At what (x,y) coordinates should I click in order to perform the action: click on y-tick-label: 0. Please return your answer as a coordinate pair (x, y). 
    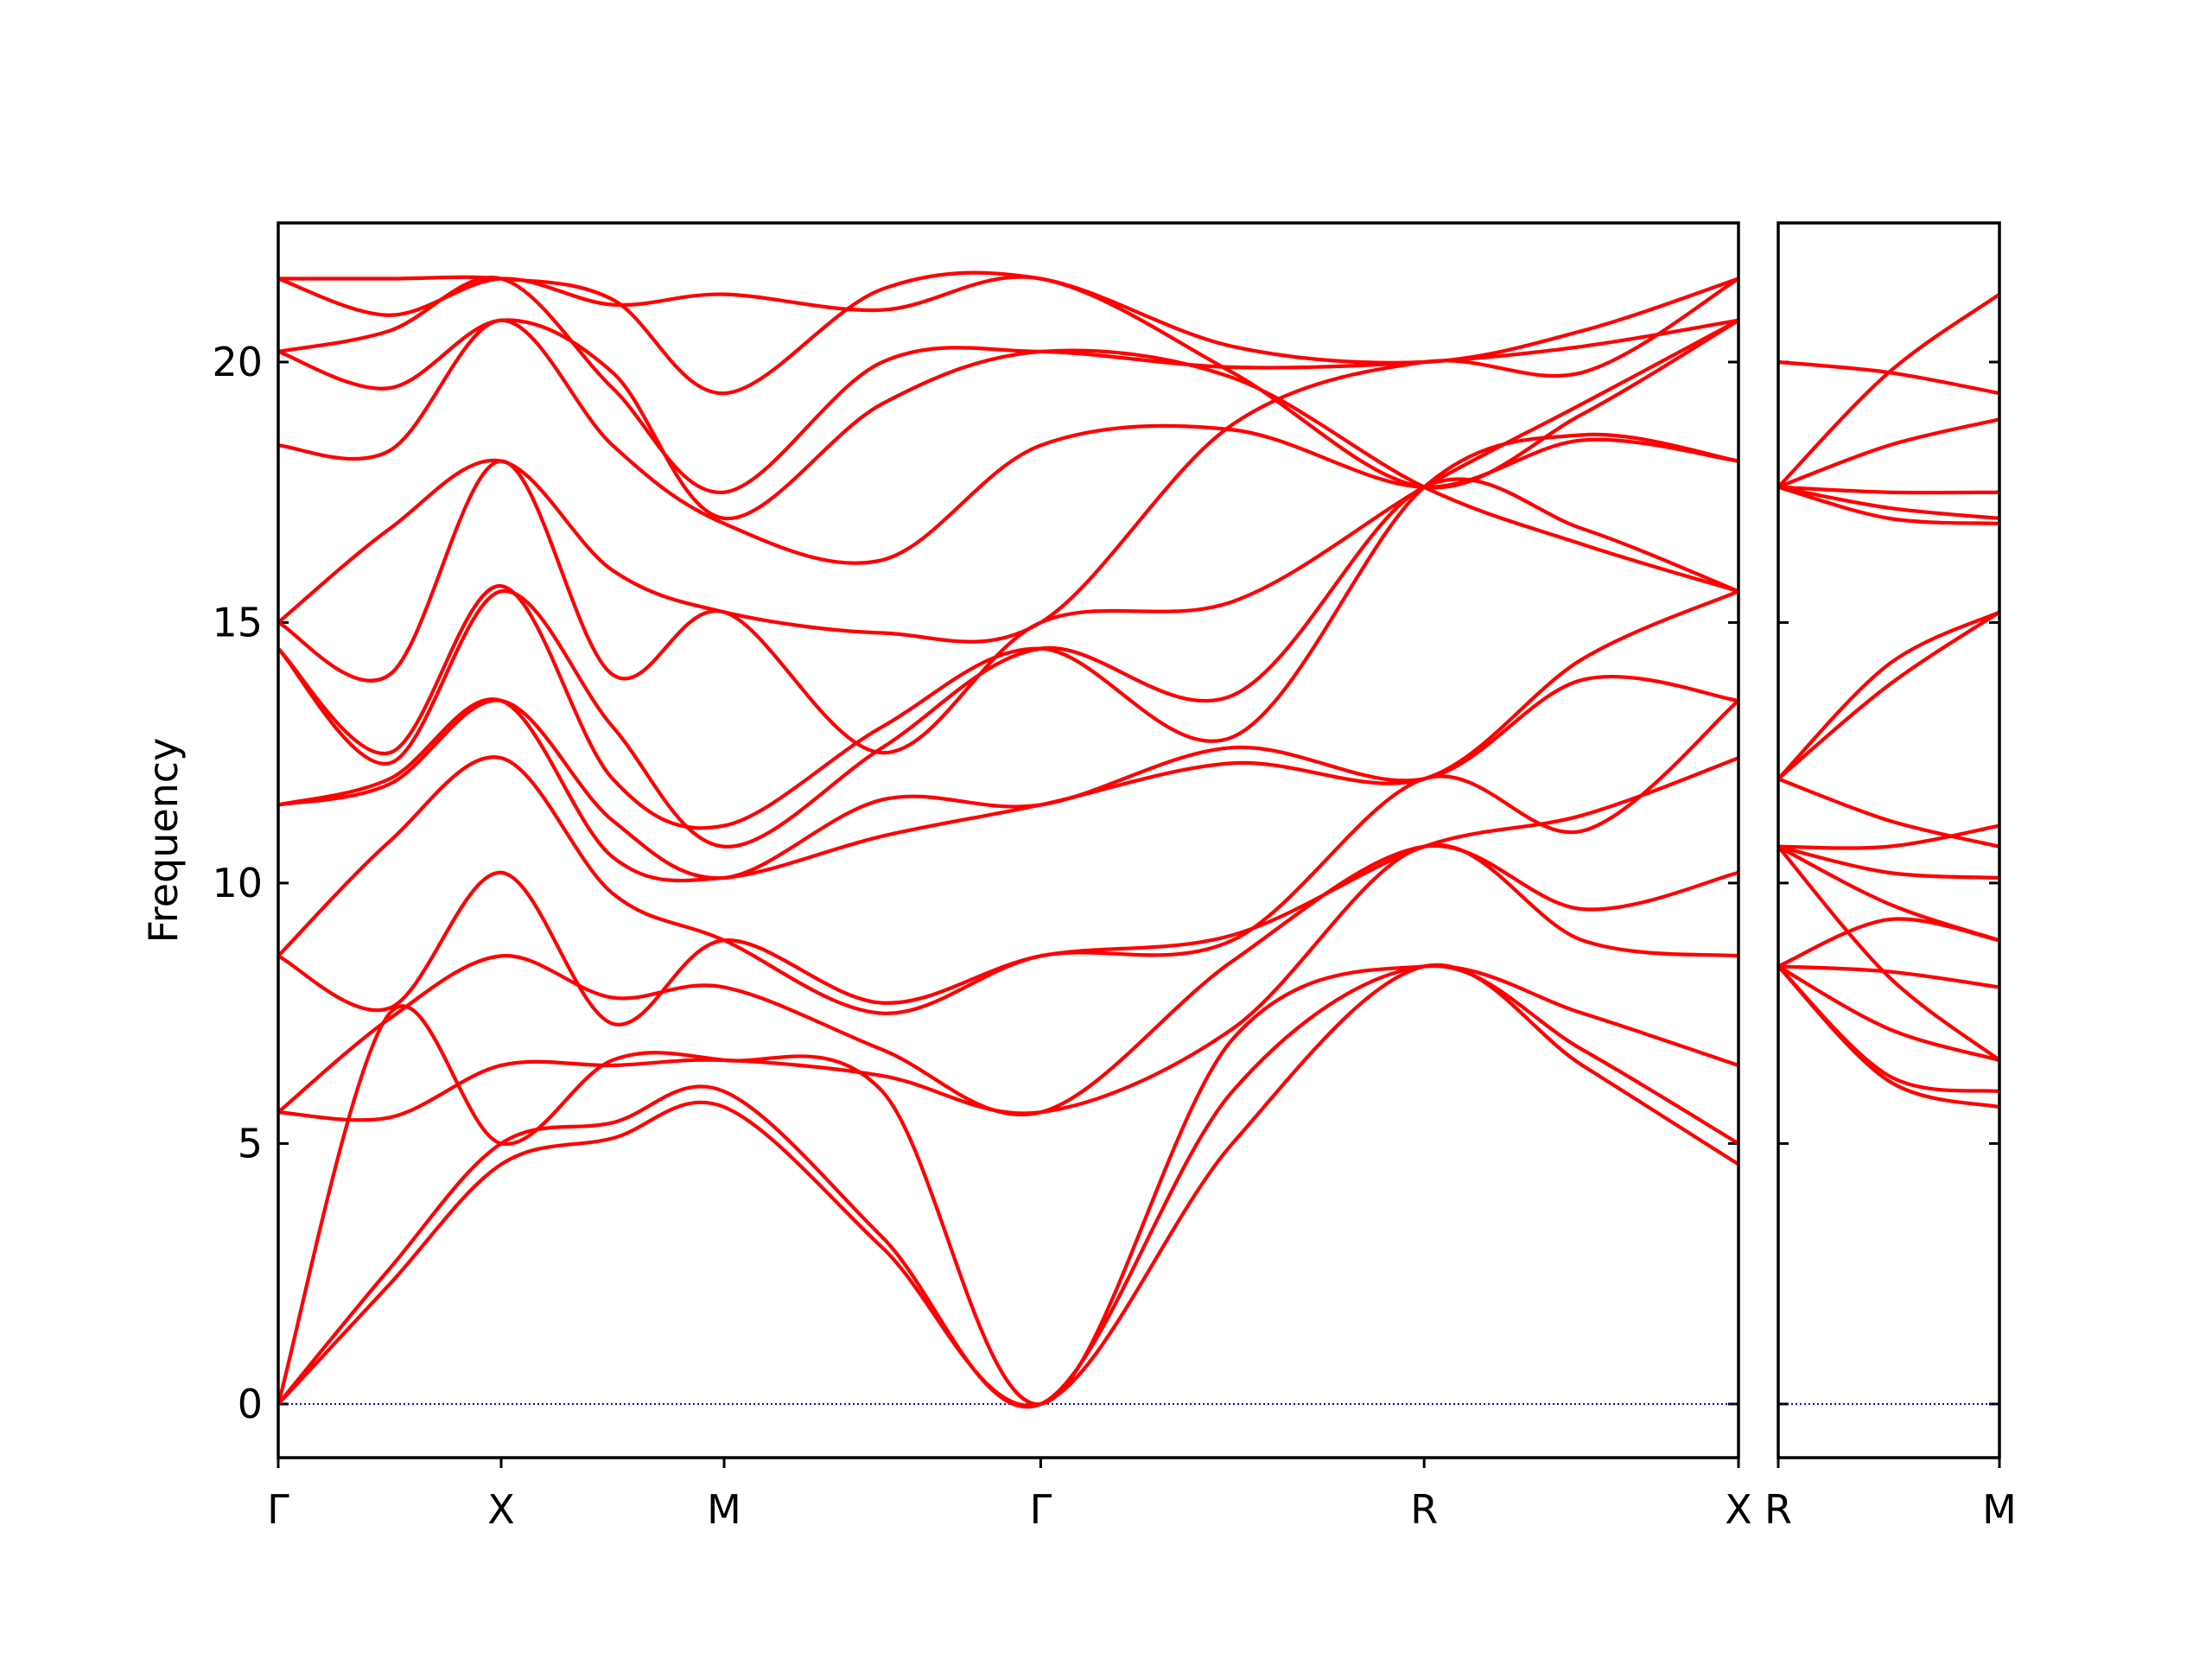
    Looking at the image, I should click on (250, 1404).